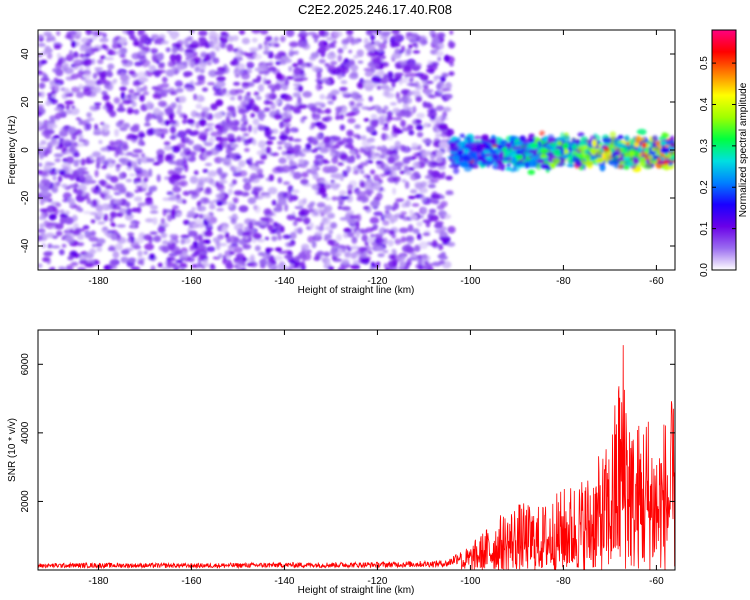 This screenshot has height=600, width=750. I want to click on heatmap-xtick-label: -140, so click(284, 281).